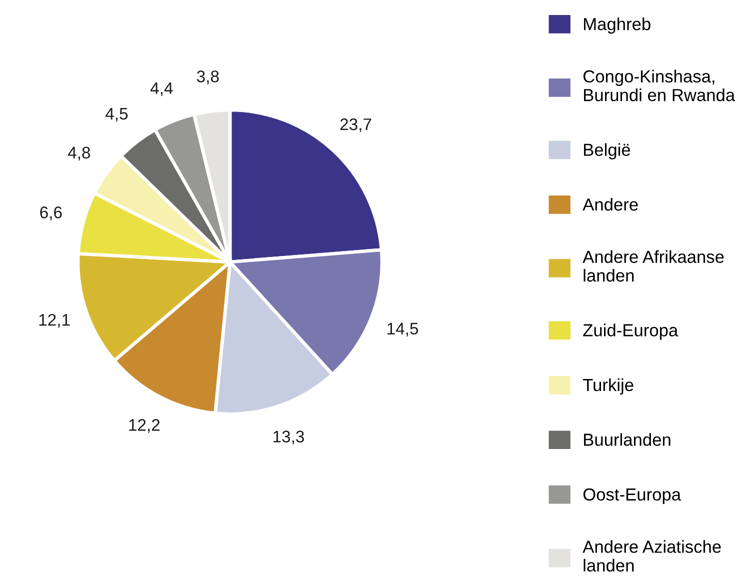 This screenshot has width=749, height=579. I want to click on legend-label: Buurlanden, so click(627, 439).